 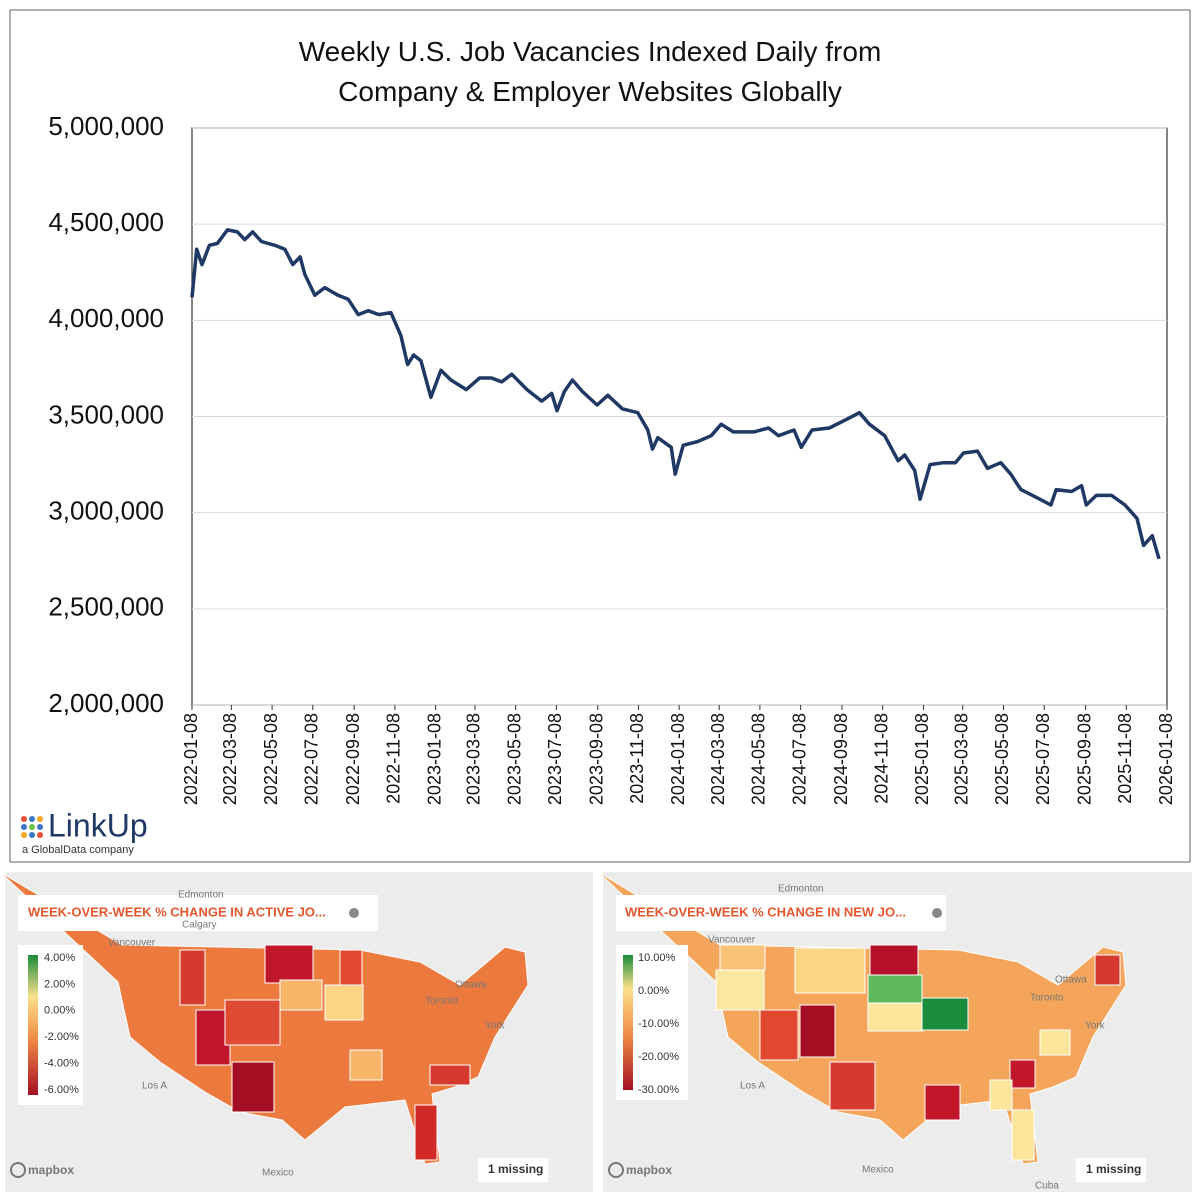 What do you see at coordinates (759, 759) in the screenshot?
I see `x-tick-label: 2024-05-08` at bounding box center [759, 759].